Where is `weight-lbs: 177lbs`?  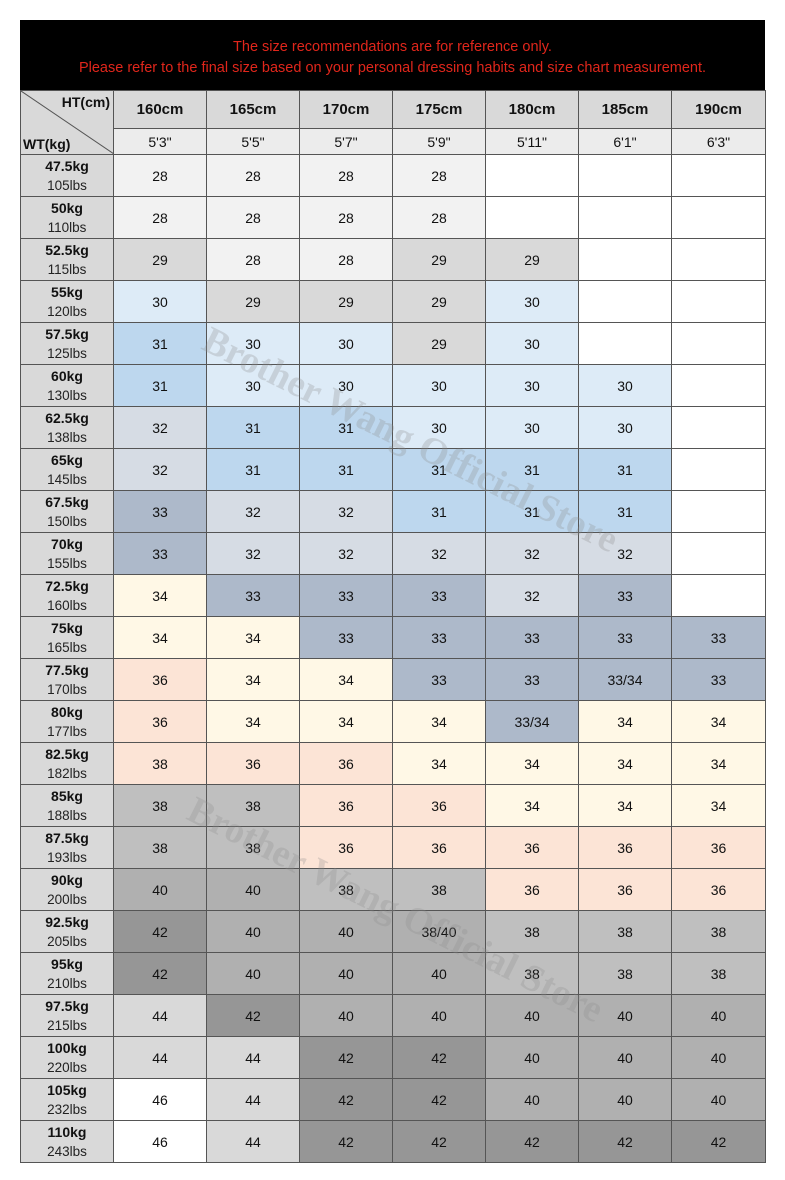
weight-lbs: 177lbs is located at coordinates (67, 731).